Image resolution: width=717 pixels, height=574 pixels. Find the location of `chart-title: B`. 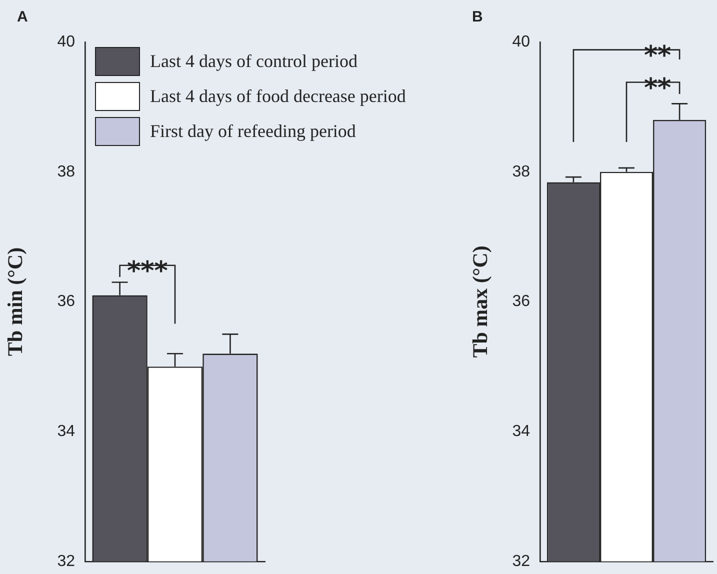

chart-title: B is located at coordinates (477, 17).